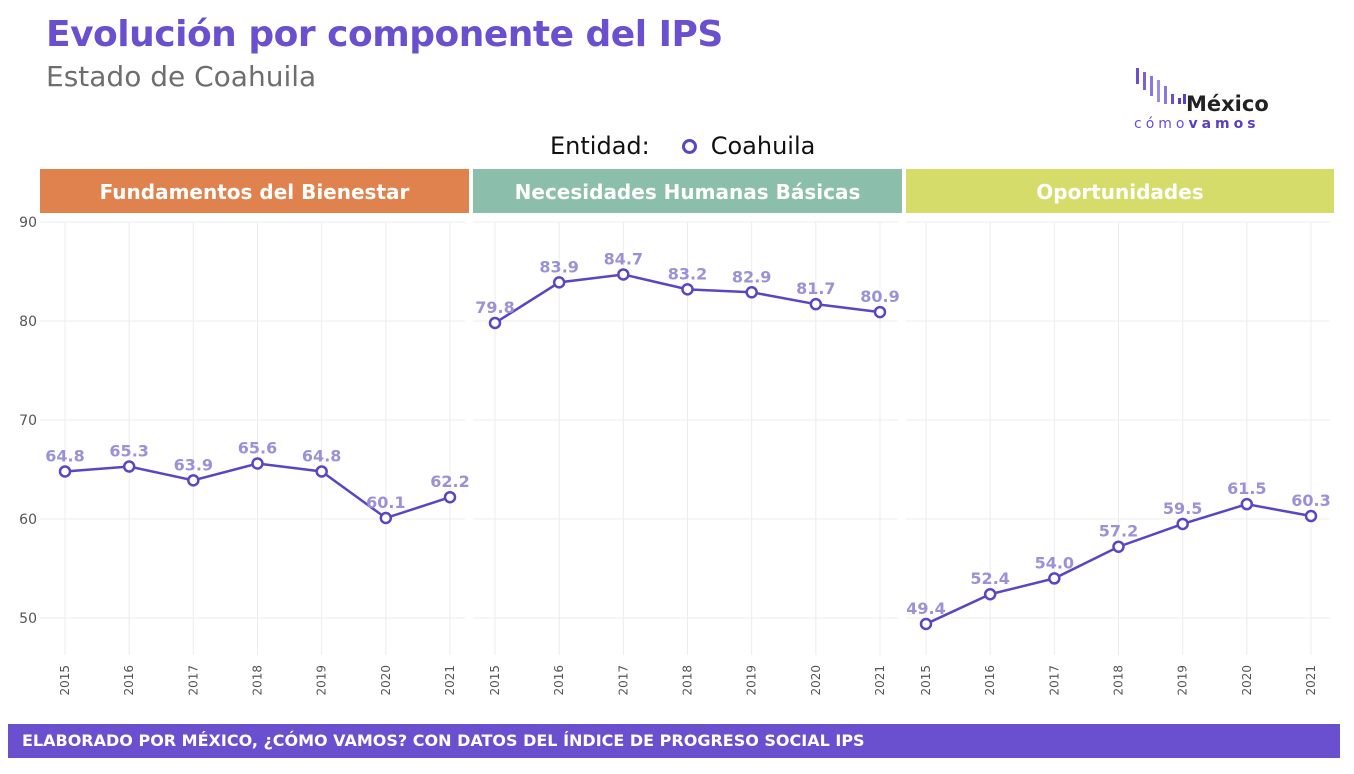 This screenshot has width=1354, height=774. I want to click on facet-strip-label: Oportunidades, so click(1119, 192).